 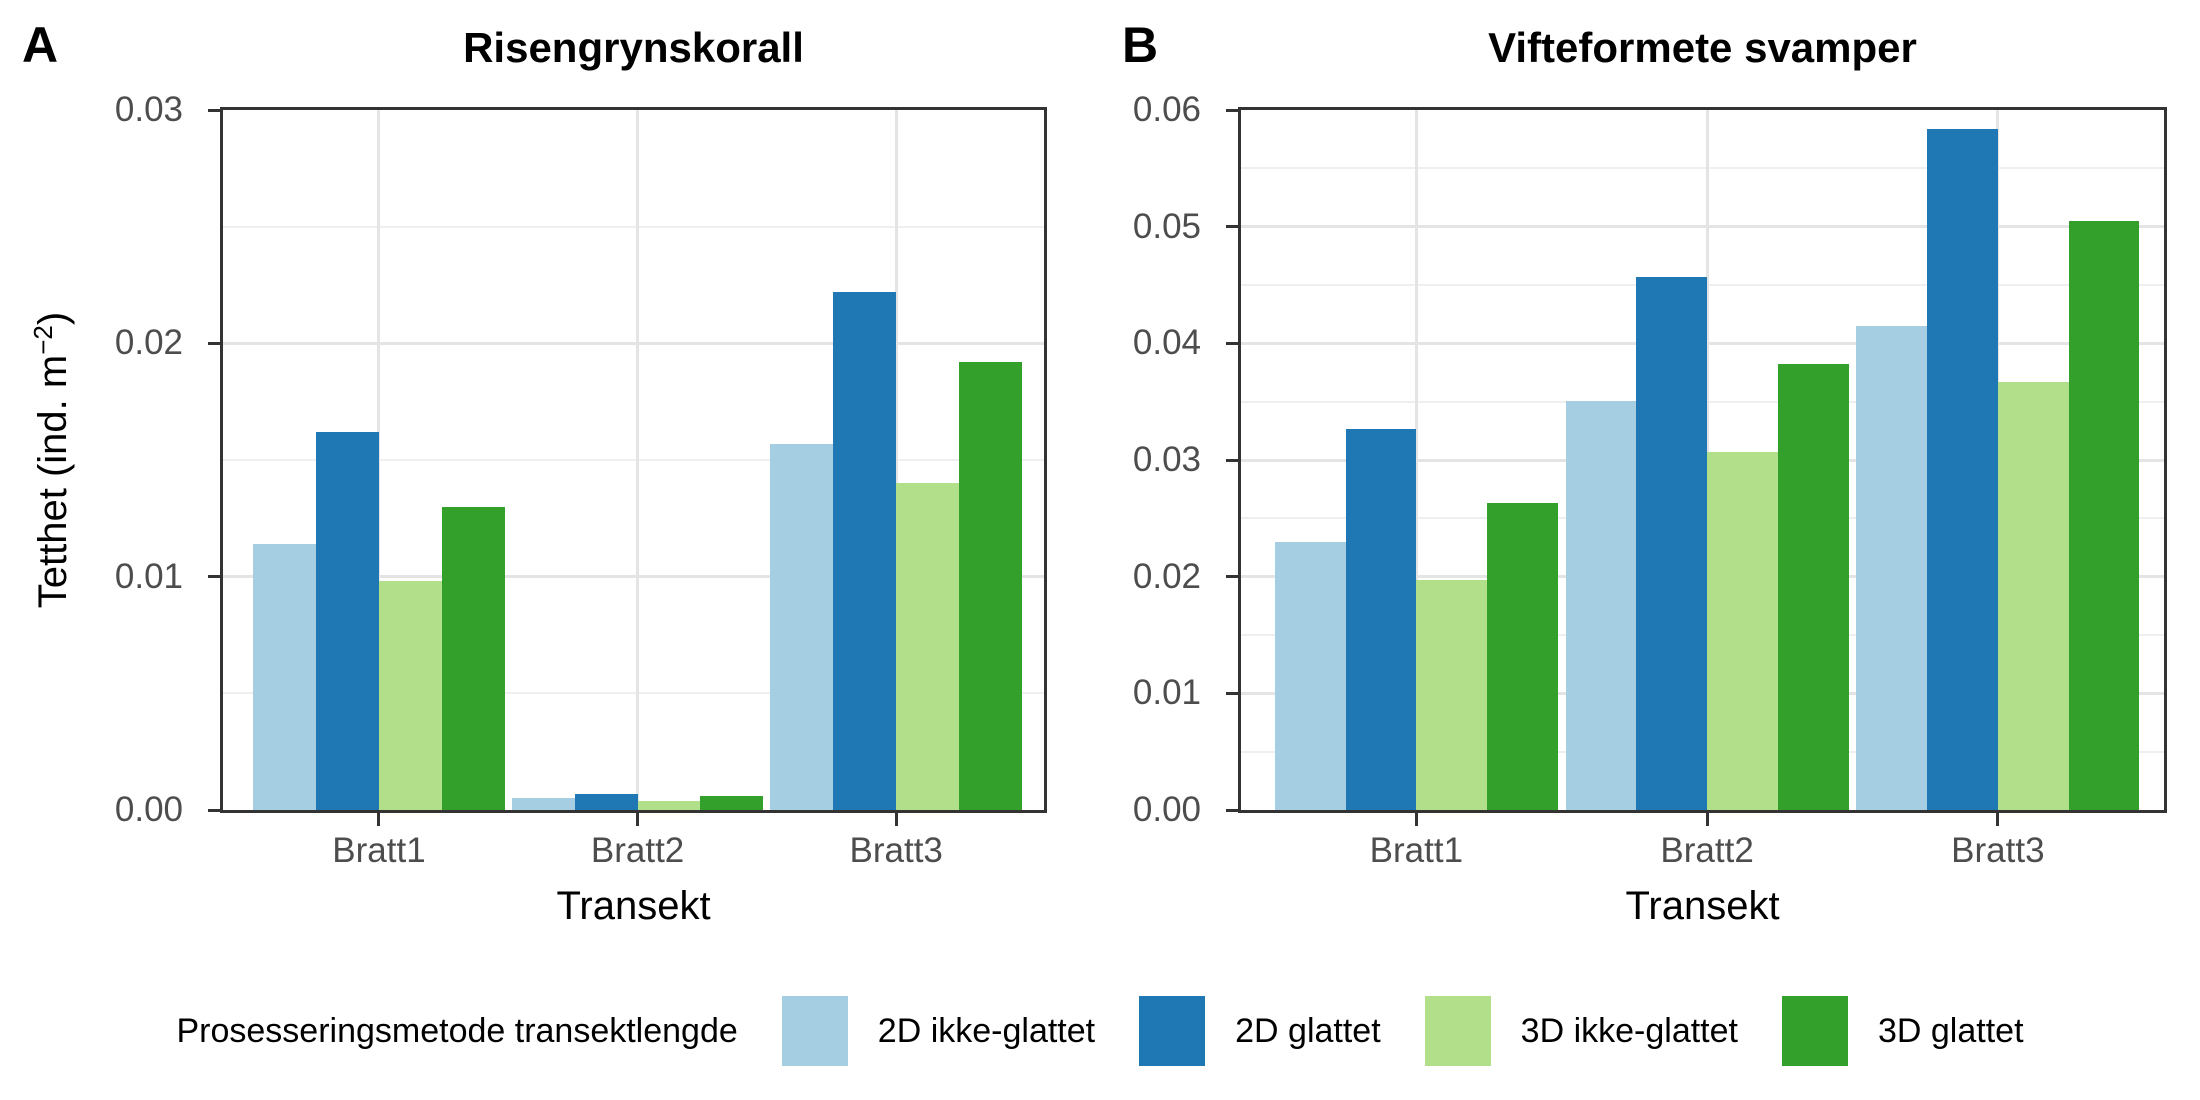 I want to click on bar-B-Bratt1-3D glattet, so click(x=1522, y=656).